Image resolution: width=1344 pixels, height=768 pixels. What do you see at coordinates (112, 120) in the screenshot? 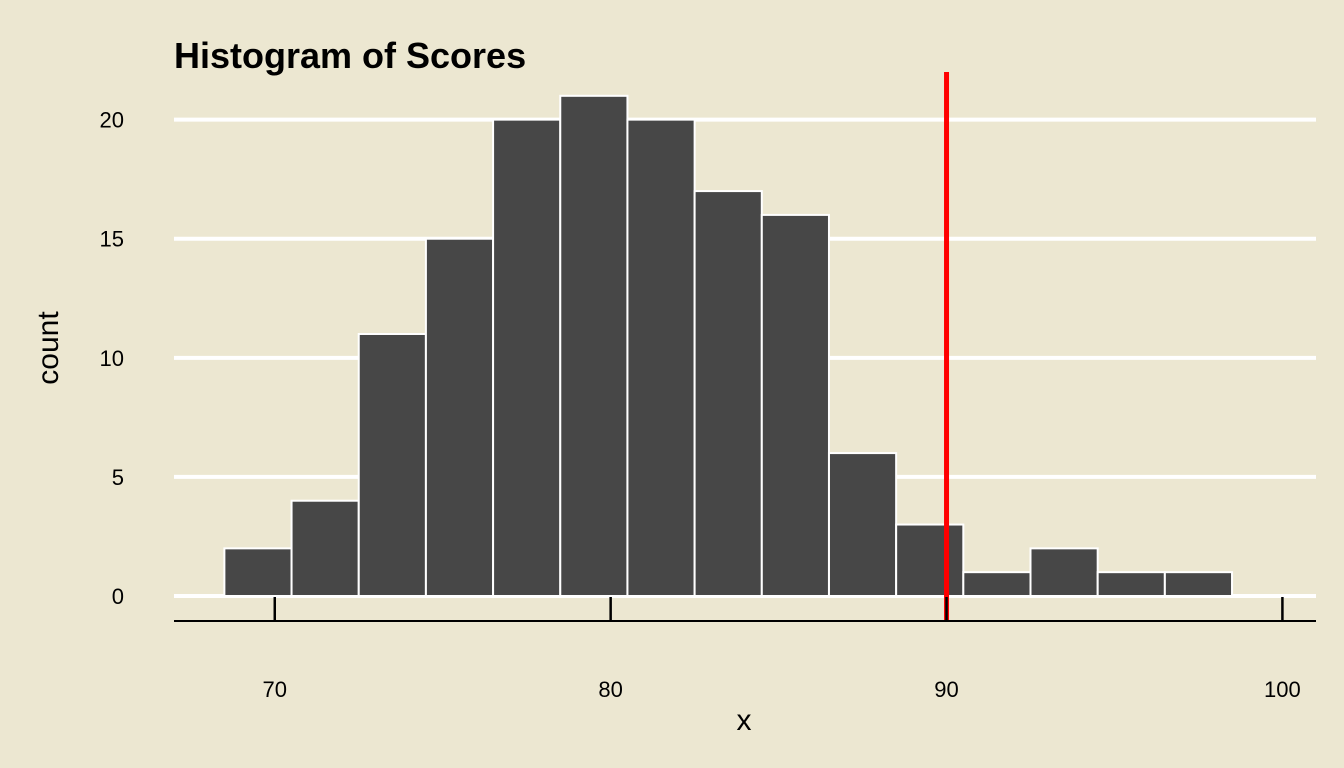
I see `y-tick-label-20: 20` at bounding box center [112, 120].